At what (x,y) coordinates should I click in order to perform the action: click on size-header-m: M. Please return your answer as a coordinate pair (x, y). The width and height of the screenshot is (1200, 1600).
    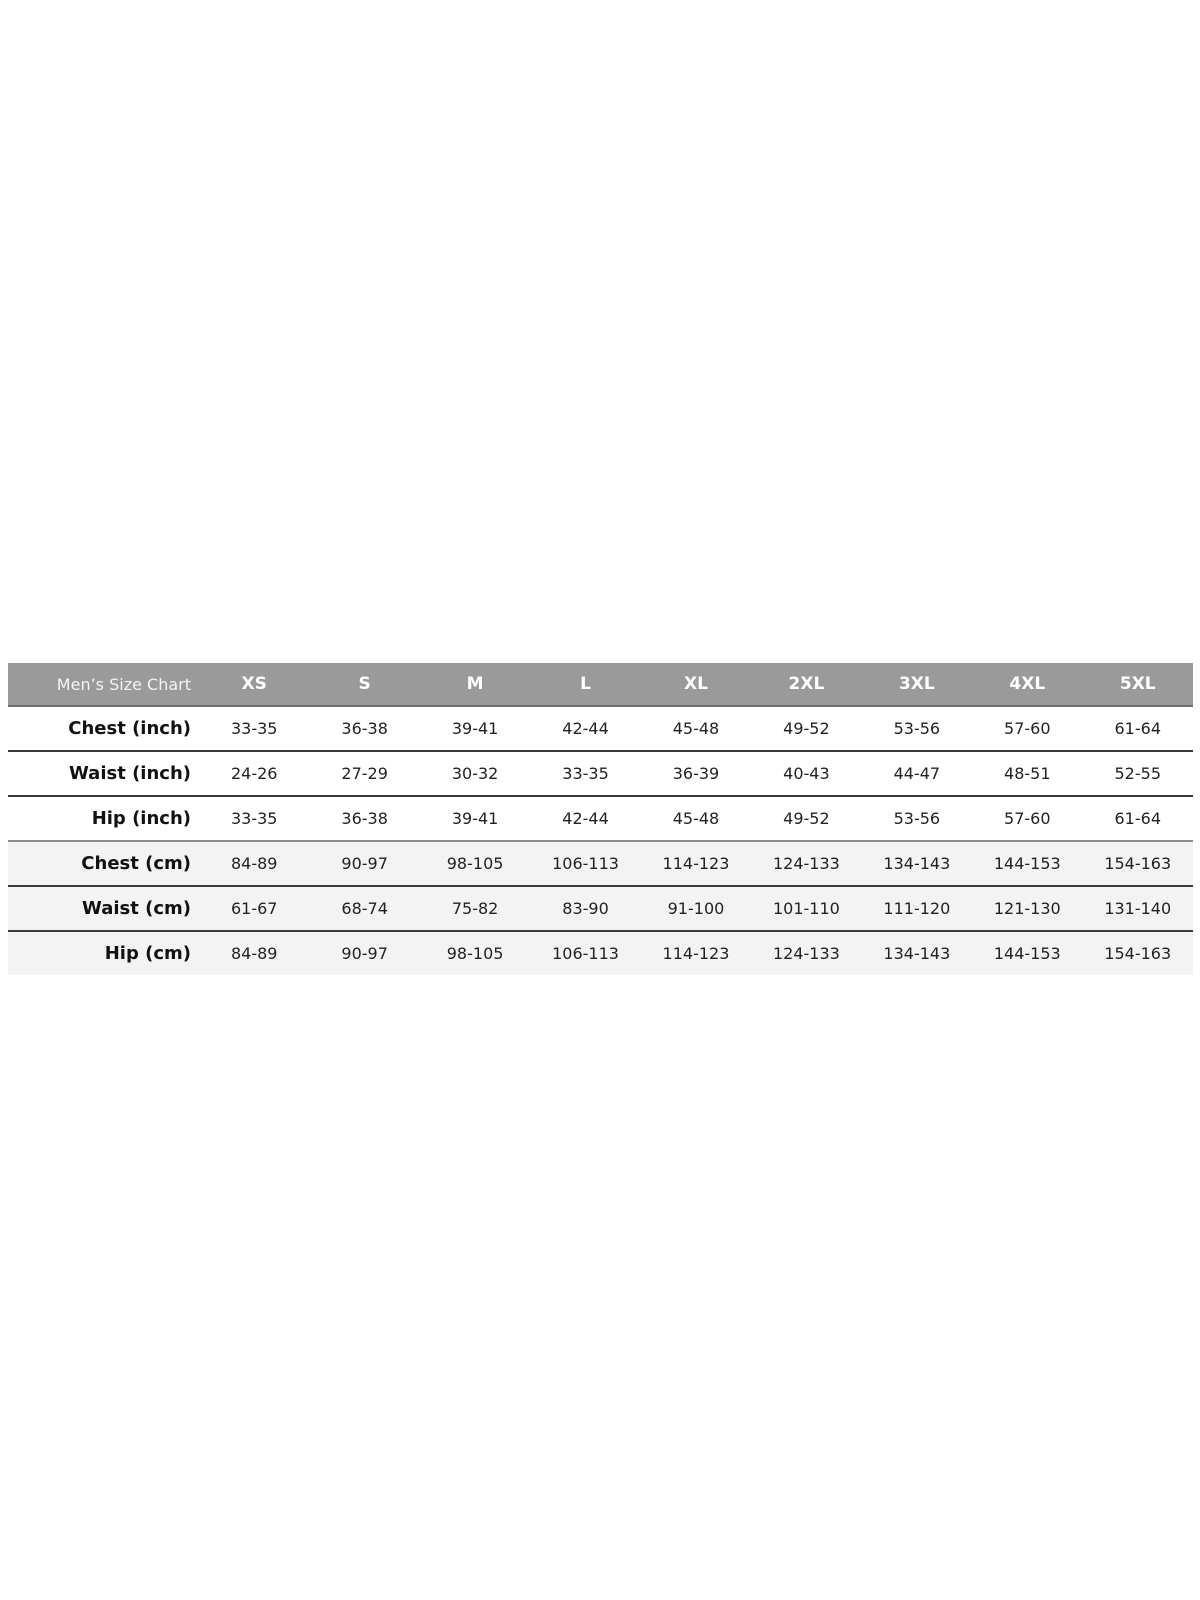
    Looking at the image, I should click on (475, 685).